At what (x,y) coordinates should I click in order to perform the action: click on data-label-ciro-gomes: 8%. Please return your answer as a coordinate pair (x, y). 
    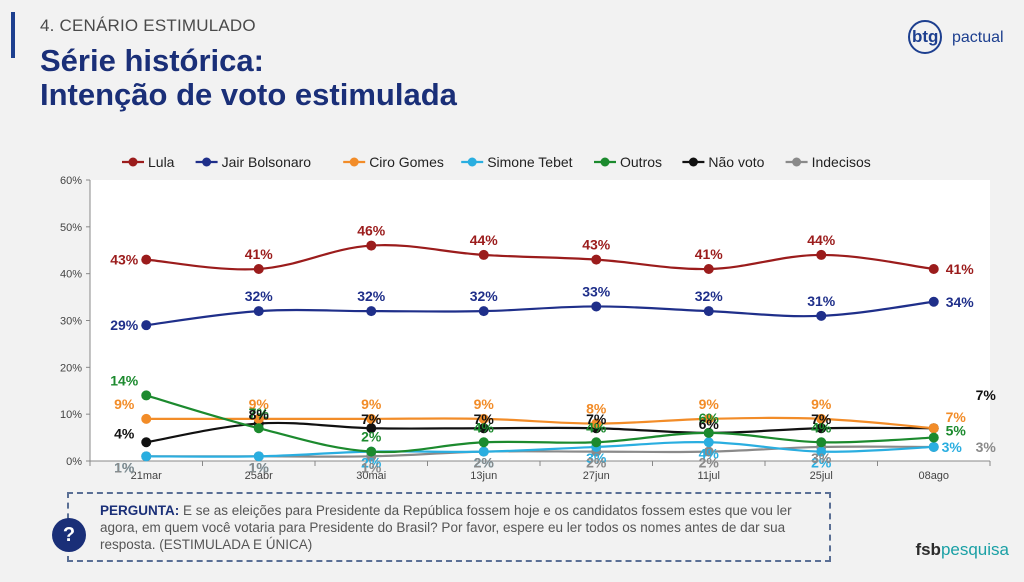
    Looking at the image, I should click on (596, 409).